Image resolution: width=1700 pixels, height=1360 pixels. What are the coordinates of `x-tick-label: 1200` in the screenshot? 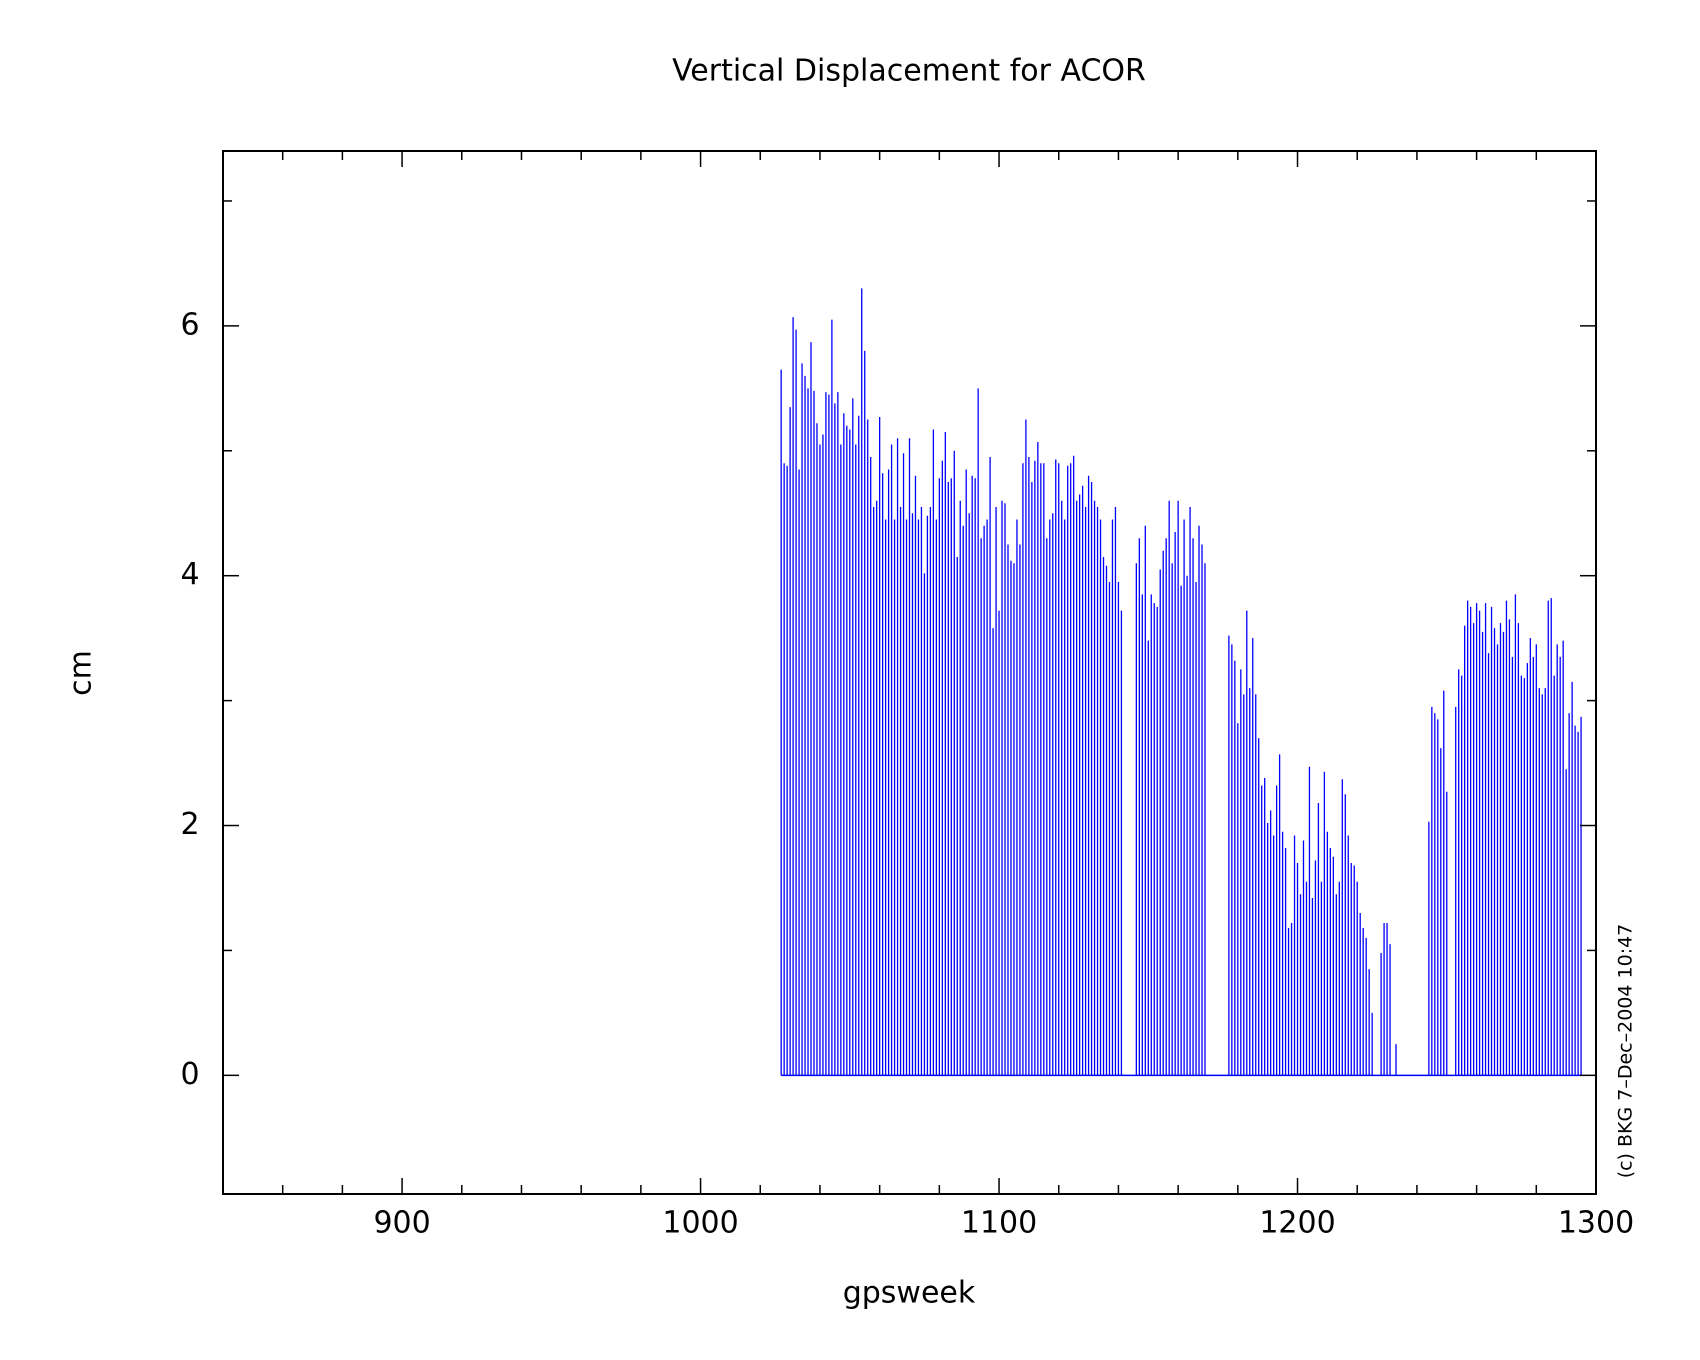 It's located at (1297, 1223).